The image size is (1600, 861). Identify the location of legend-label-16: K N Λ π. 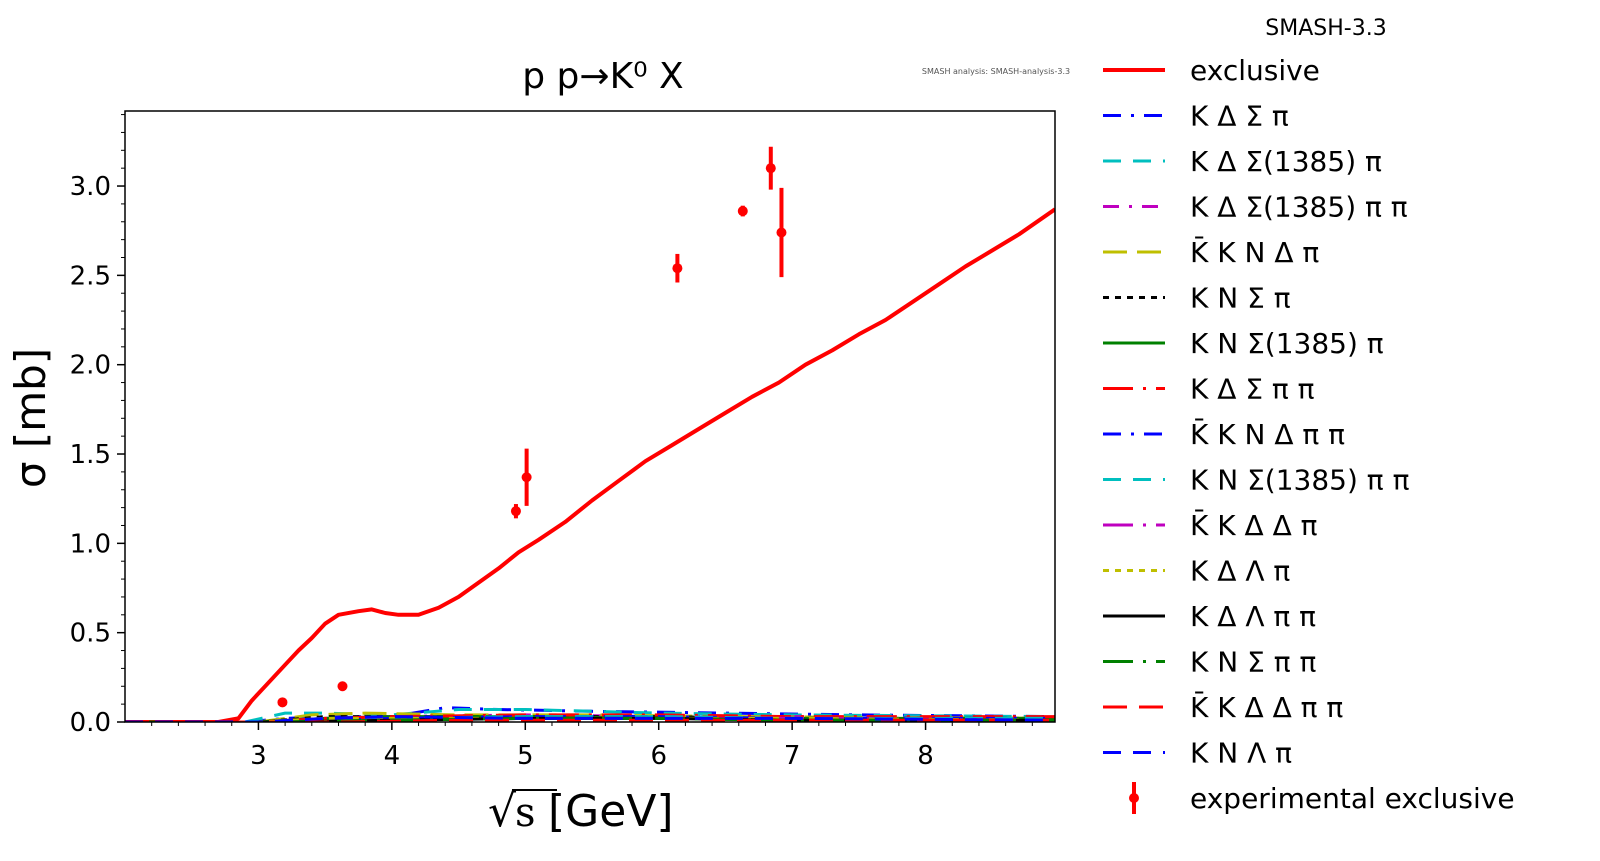
(1241, 753).